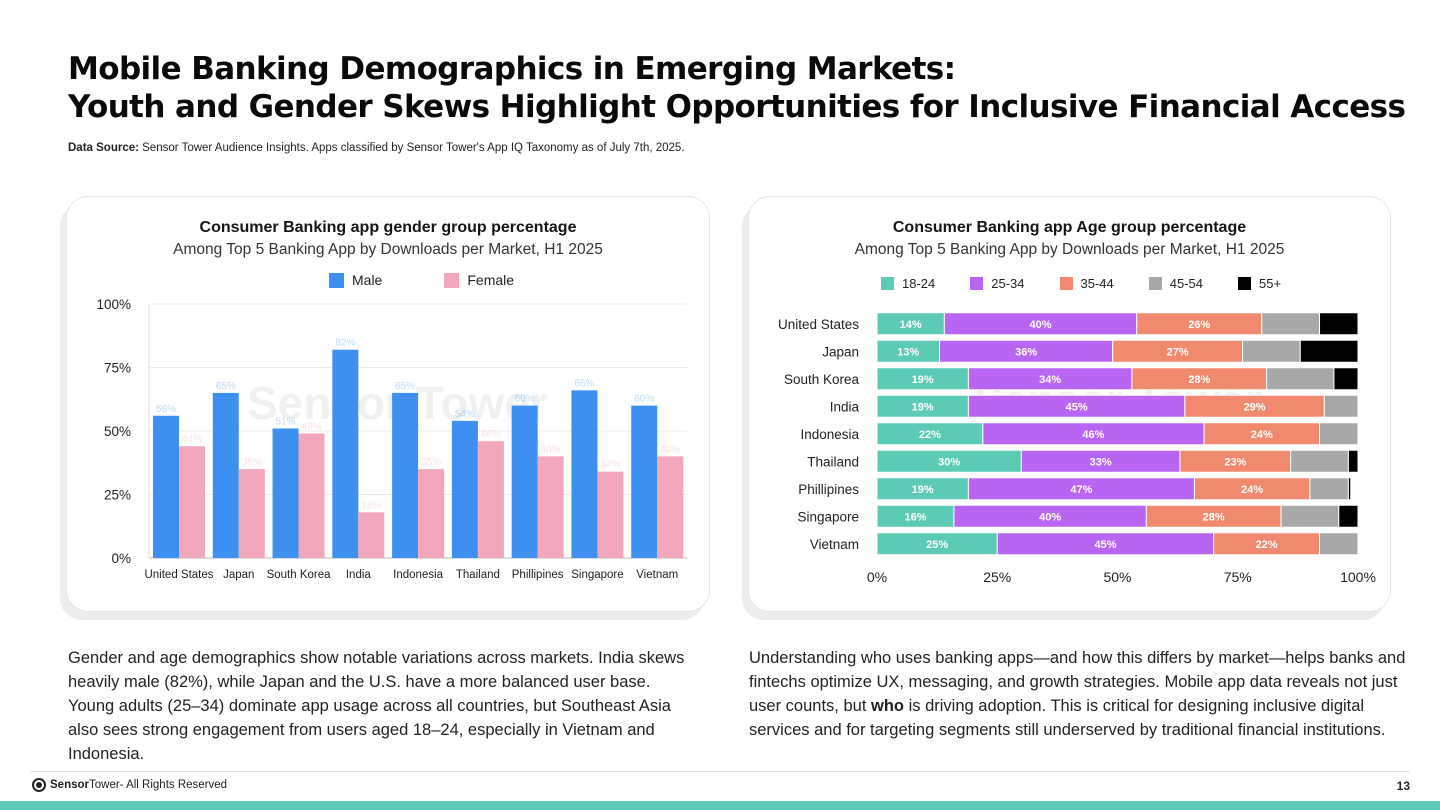  Describe the element at coordinates (720, 771) in the screenshot. I see `footer-divider` at that location.